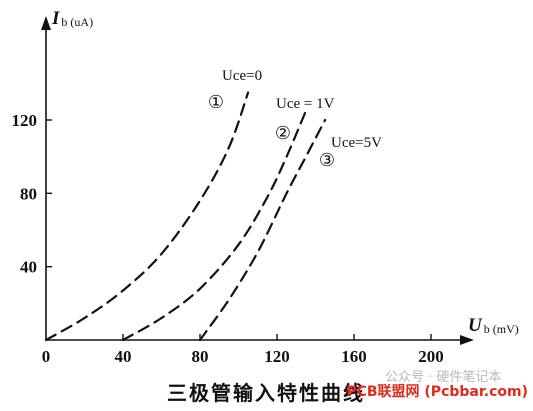 This screenshot has height=411, width=533. Describe the element at coordinates (475, 325) in the screenshot. I see `x-axis-symbol: U` at that location.